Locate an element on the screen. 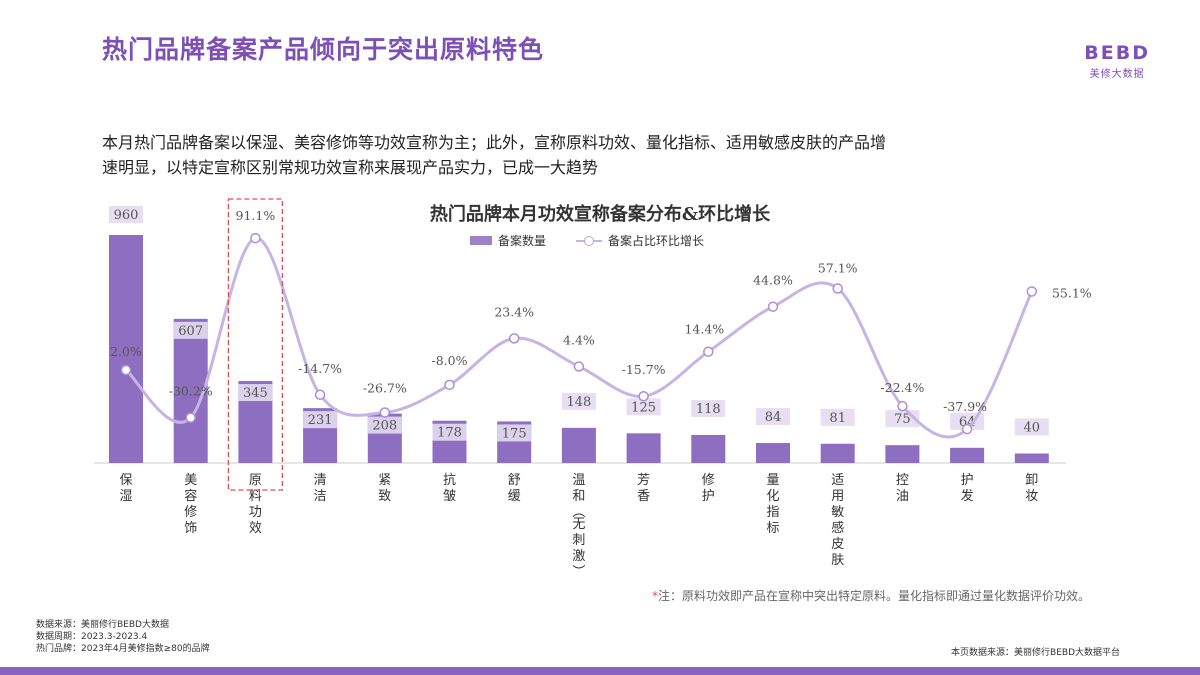  footnote-text: 注：原料功效即产品在宣称中突出特定原料。量化指标即通过量化数据评价功效。 is located at coordinates (873, 596).